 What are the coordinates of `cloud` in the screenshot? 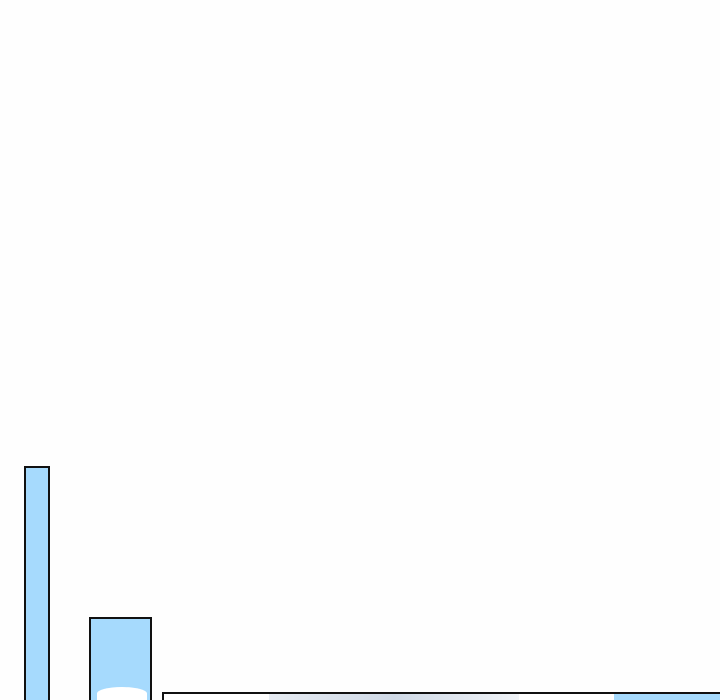 It's located at (122, 693).